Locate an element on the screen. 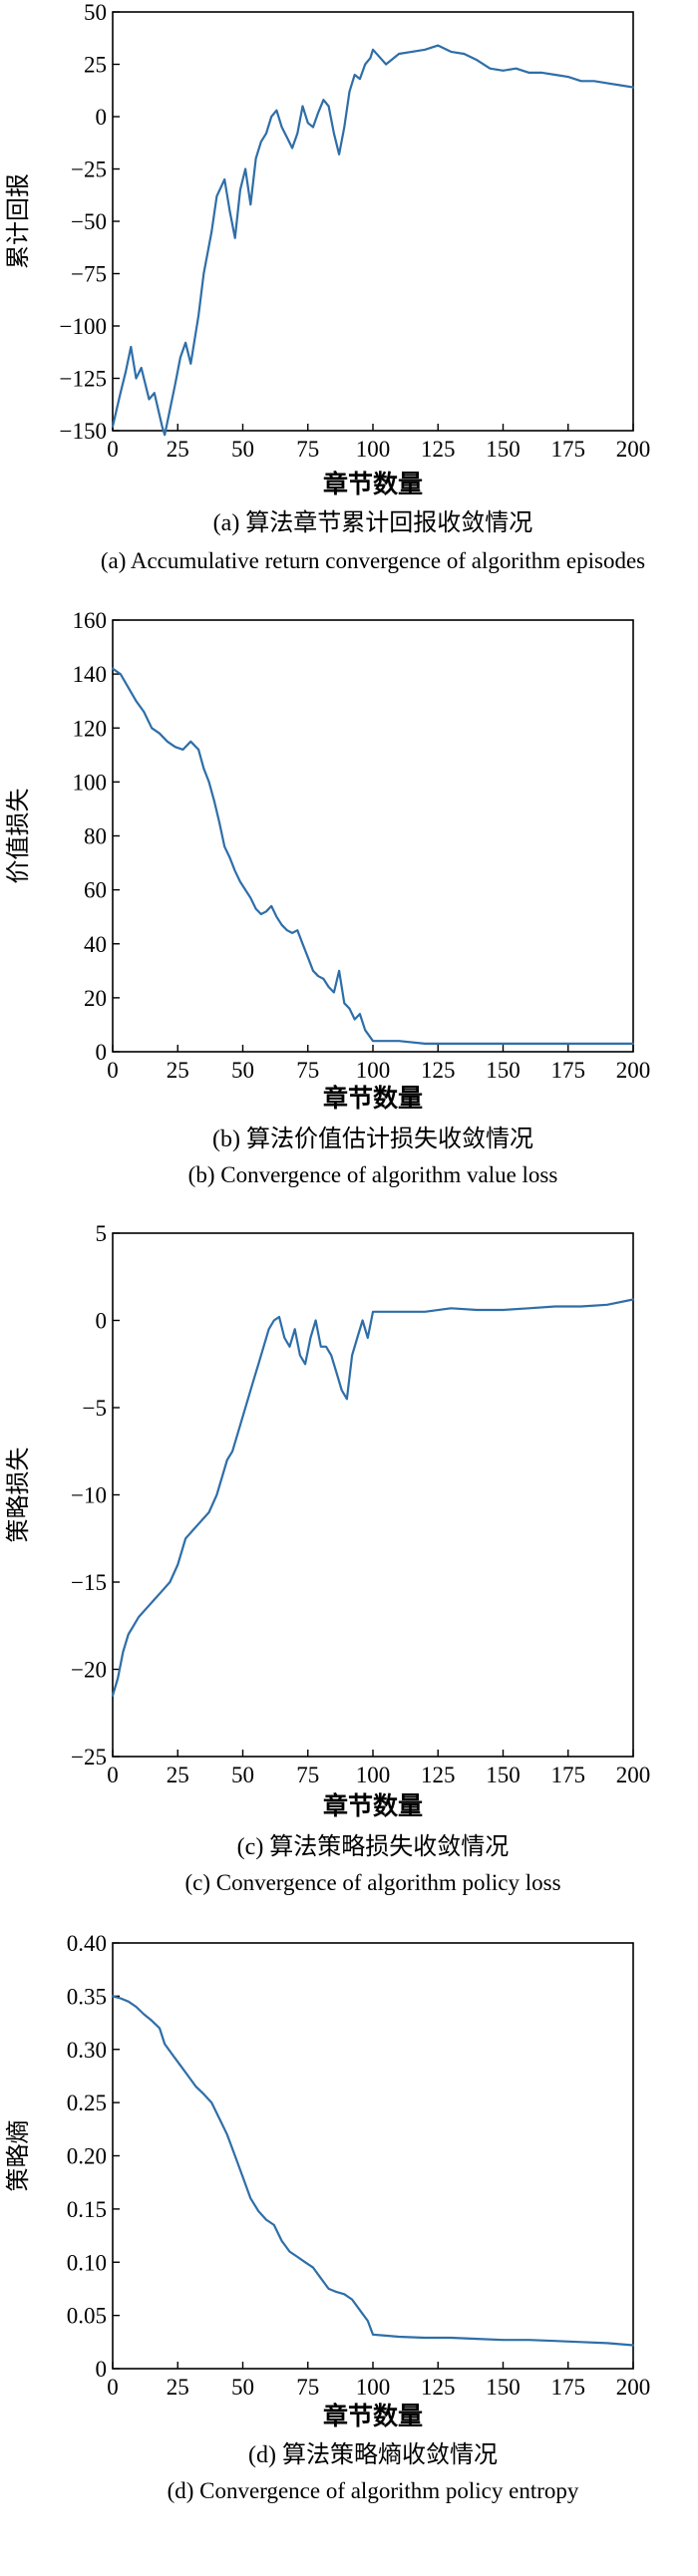  x-axis-label-a: 章节数量 is located at coordinates (373, 484).